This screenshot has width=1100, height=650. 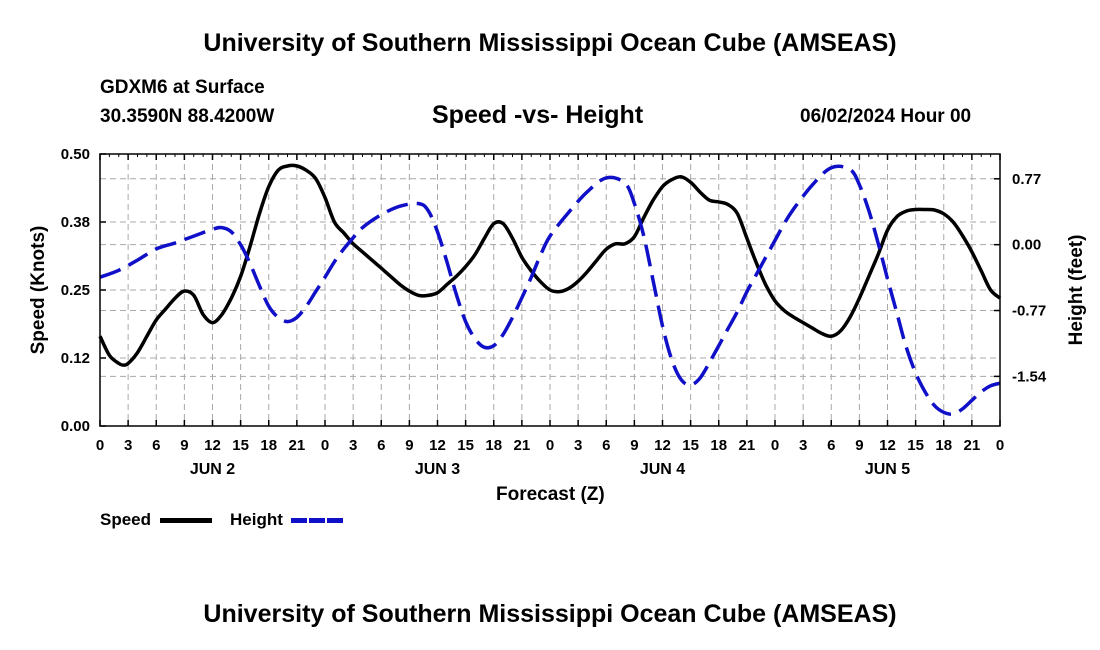 What do you see at coordinates (1026, 245) in the screenshot?
I see `y2-tick-label: 0.00` at bounding box center [1026, 245].